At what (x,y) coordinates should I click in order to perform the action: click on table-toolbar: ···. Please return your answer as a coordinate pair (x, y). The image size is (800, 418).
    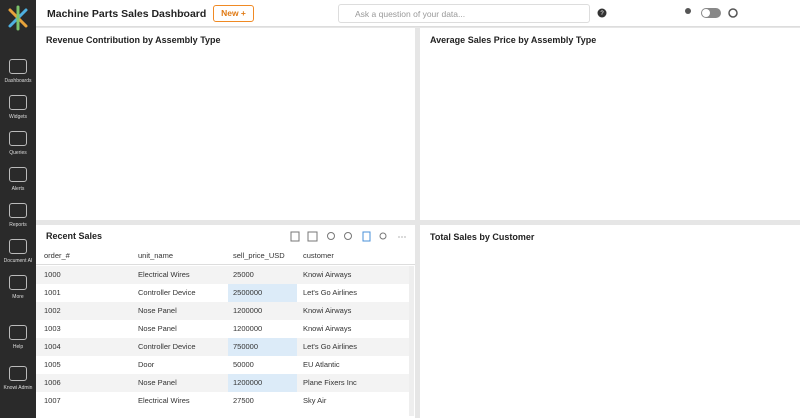
    Looking at the image, I should click on (348, 236).